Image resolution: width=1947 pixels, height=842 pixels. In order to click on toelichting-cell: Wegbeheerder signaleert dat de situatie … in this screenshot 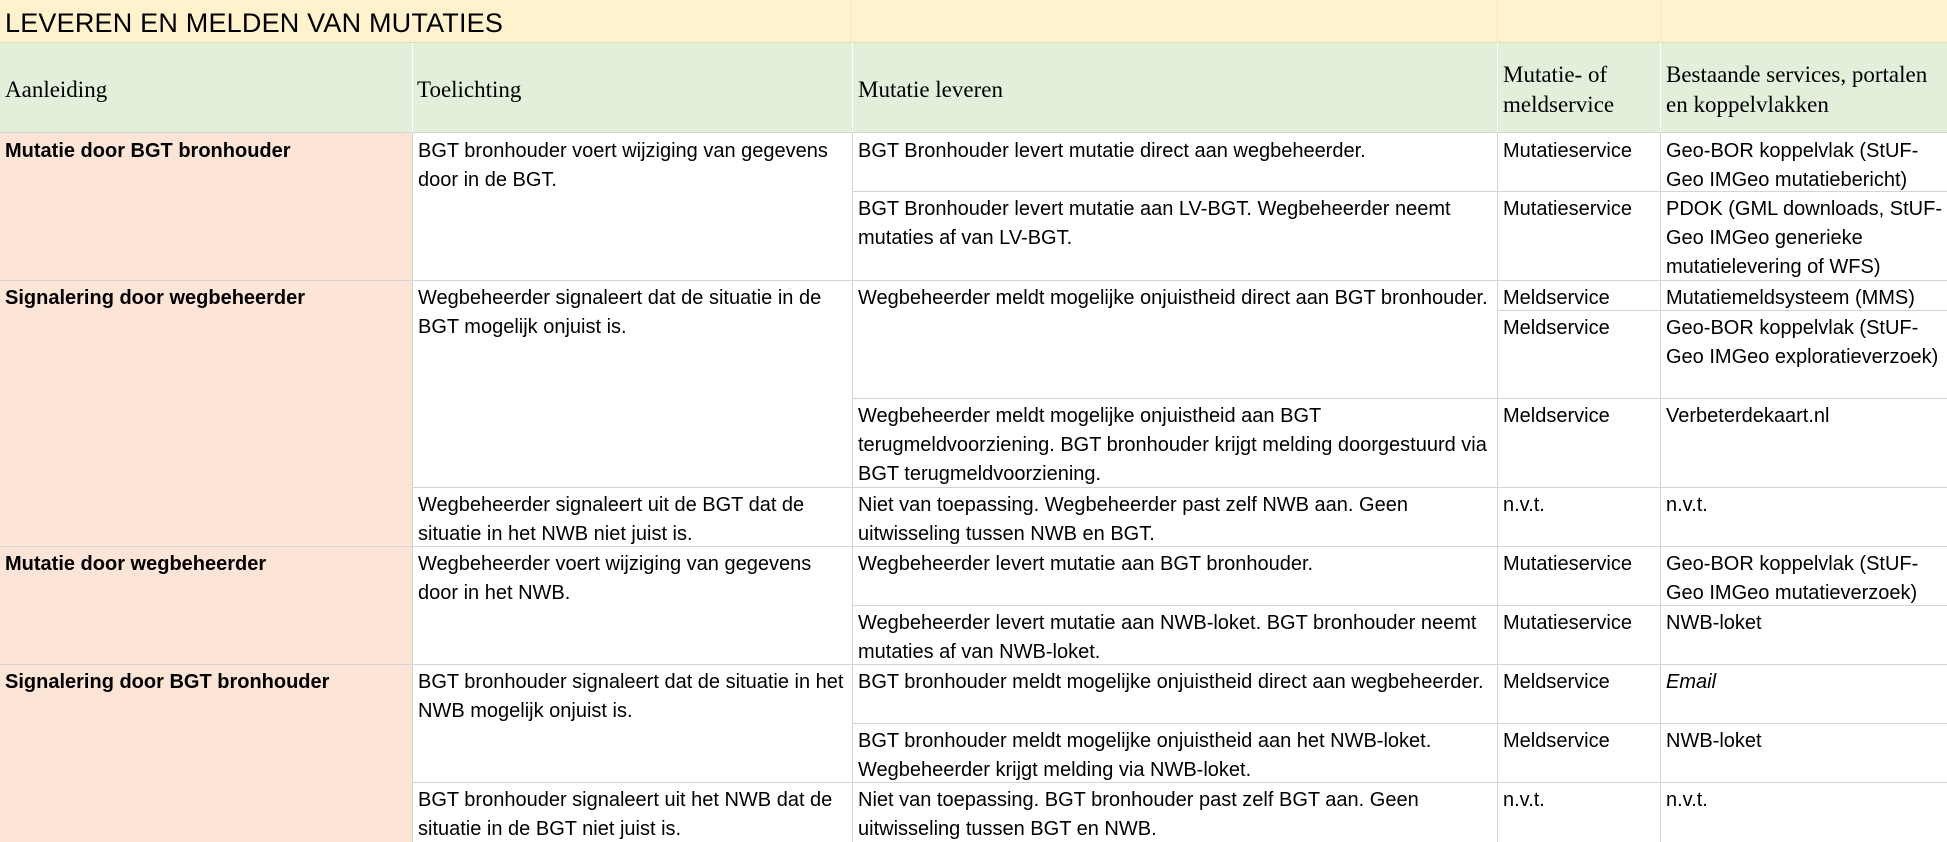, I will do `click(620, 312)`.